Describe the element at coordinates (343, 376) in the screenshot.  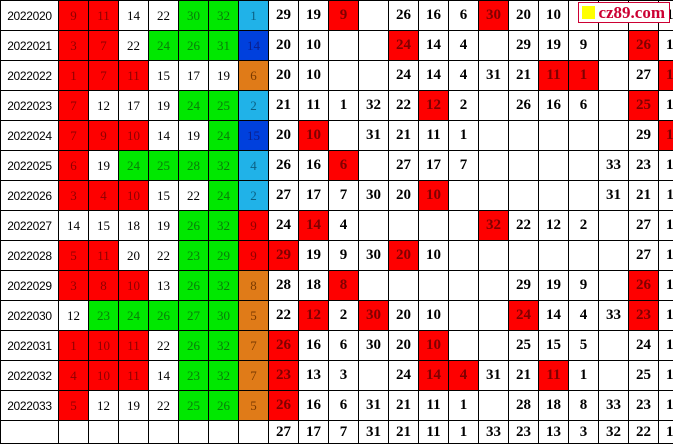
I see `number-cell: 3` at that location.